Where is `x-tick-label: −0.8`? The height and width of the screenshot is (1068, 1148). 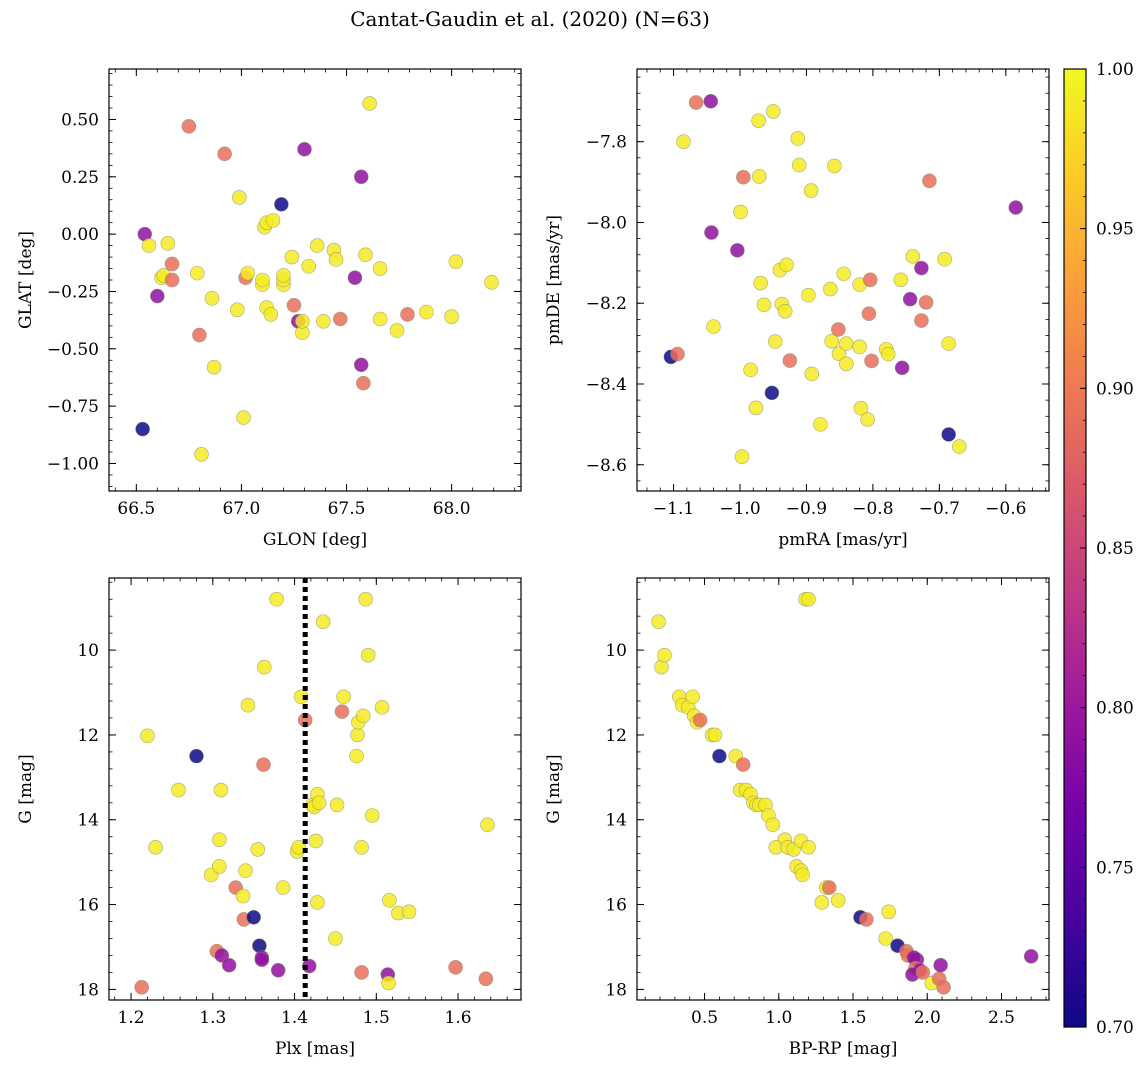
x-tick-label: −0.8 is located at coordinates (872, 509).